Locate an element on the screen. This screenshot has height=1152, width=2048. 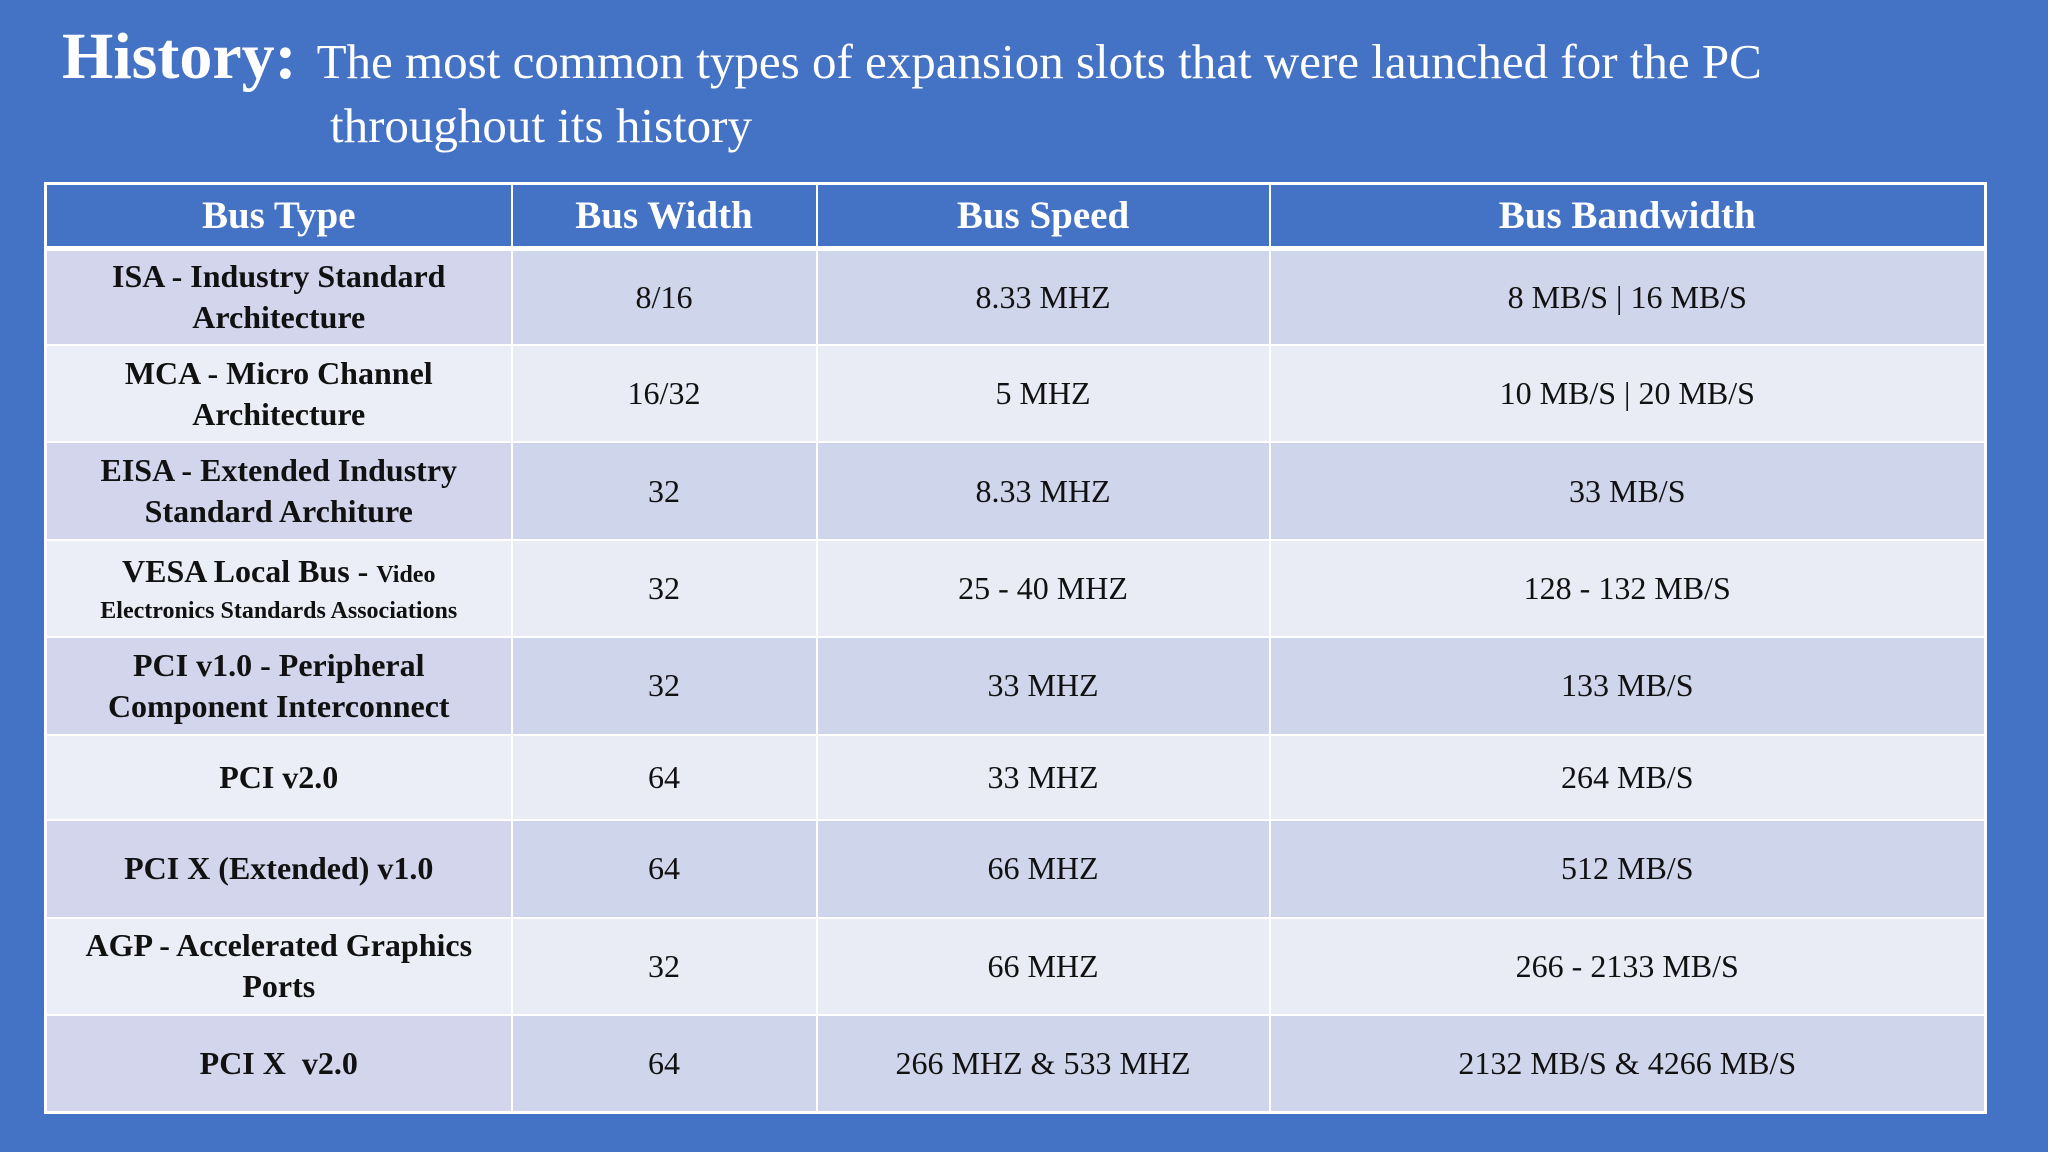
bus-type-line: Standard Architure is located at coordinates (278, 511).